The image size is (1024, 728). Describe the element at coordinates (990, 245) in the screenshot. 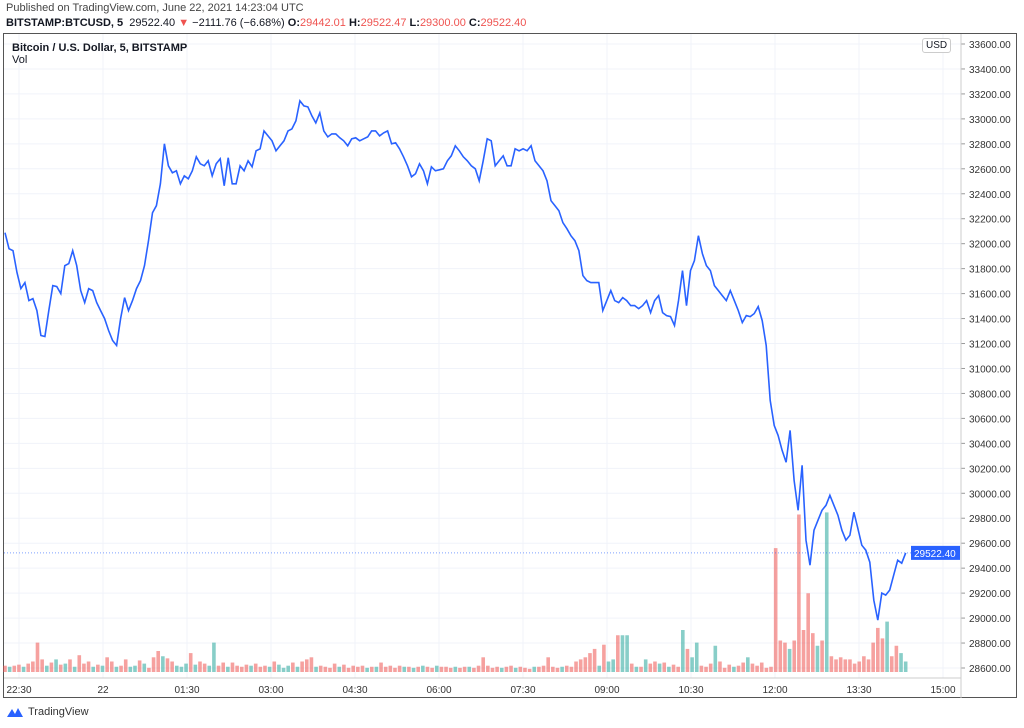

I see `y-tick-label: 32000.00` at that location.